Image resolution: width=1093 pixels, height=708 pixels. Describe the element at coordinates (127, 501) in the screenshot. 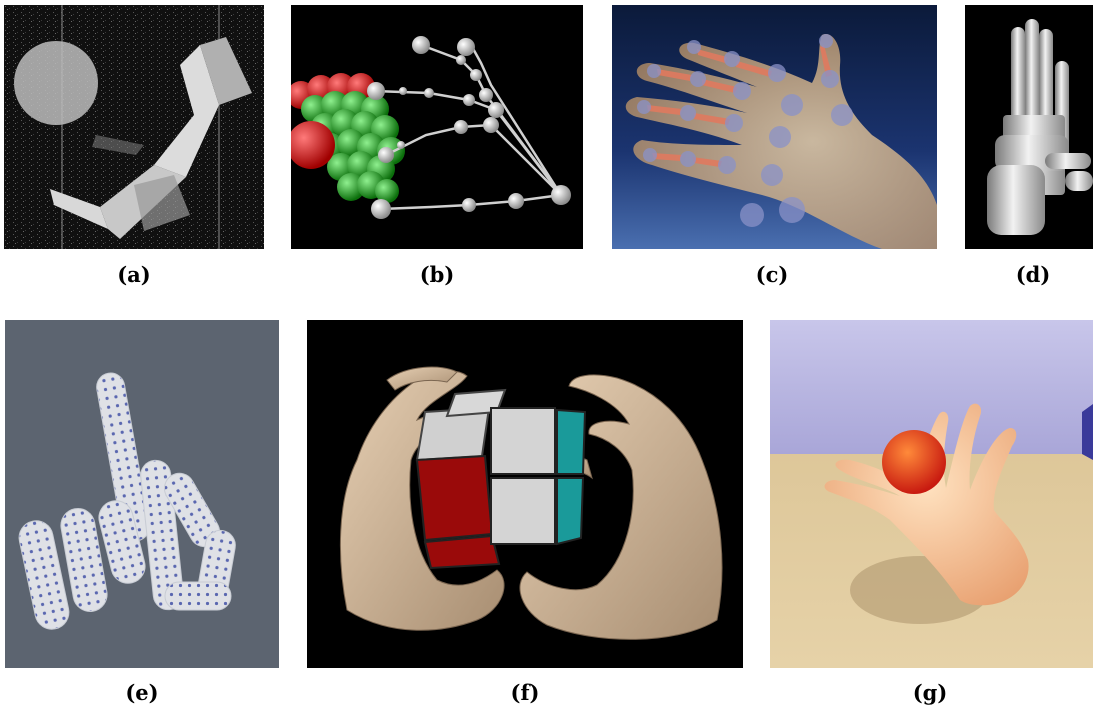

I see `dotted-fingers` at that location.